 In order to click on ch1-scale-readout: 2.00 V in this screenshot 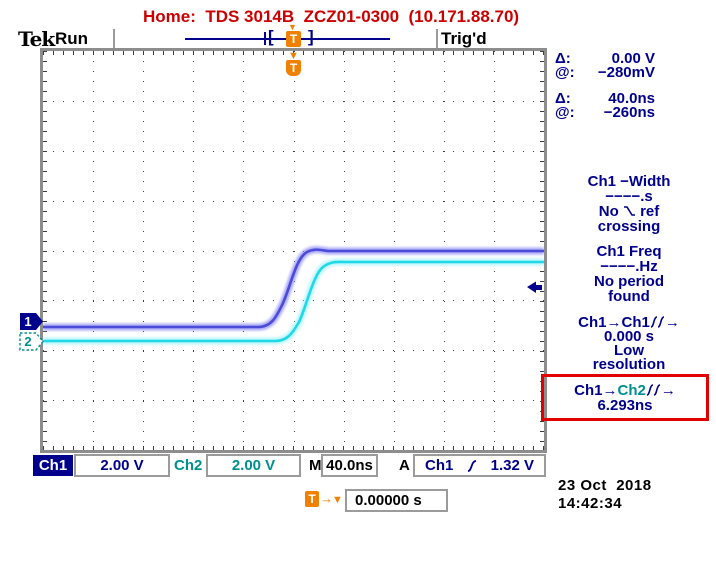, I will do `click(122, 465)`.